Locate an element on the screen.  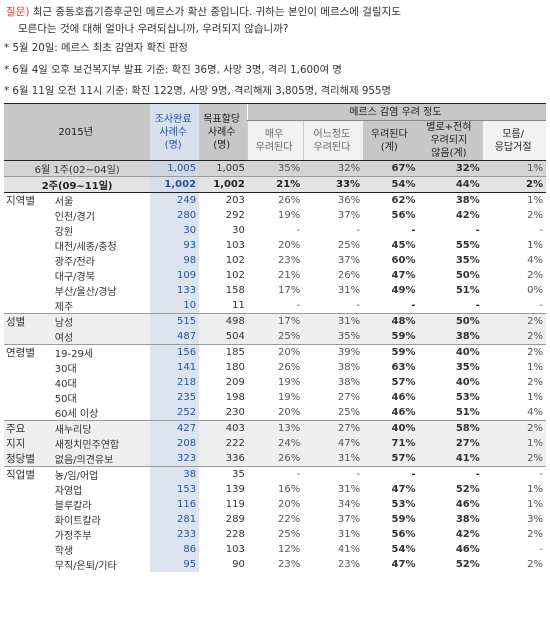
cell-no-answer: 2% is located at coordinates (514, 428).